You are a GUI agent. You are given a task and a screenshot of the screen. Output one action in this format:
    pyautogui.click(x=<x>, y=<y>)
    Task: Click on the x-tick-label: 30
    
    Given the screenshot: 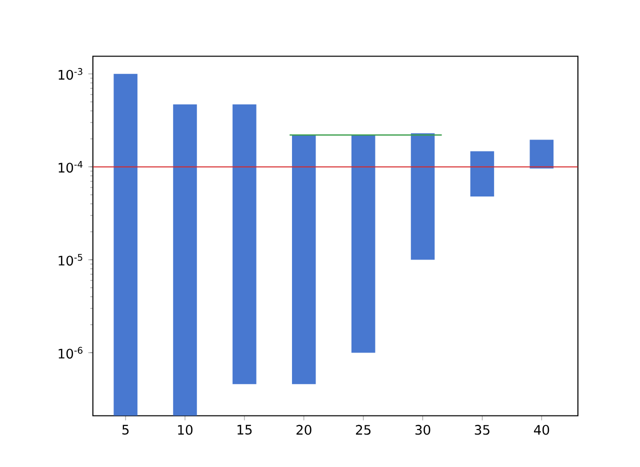 What is the action you would take?
    pyautogui.click(x=422, y=430)
    